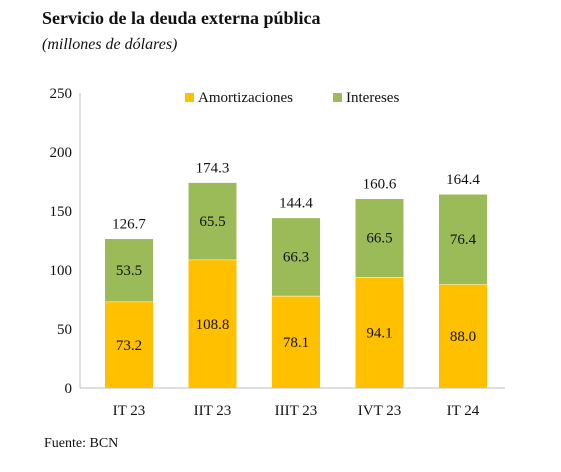 The height and width of the screenshot is (472, 561). What do you see at coordinates (181, 18) in the screenshot?
I see `chart-title: Servicio de la deuda externa pública` at bounding box center [181, 18].